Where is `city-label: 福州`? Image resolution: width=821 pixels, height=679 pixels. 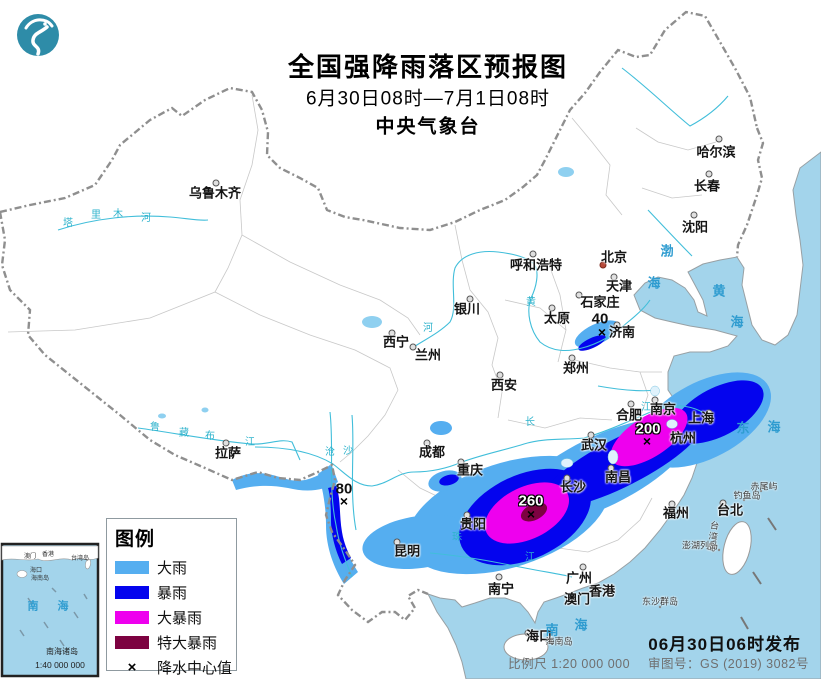 city-label: 福州 is located at coordinates (676, 513).